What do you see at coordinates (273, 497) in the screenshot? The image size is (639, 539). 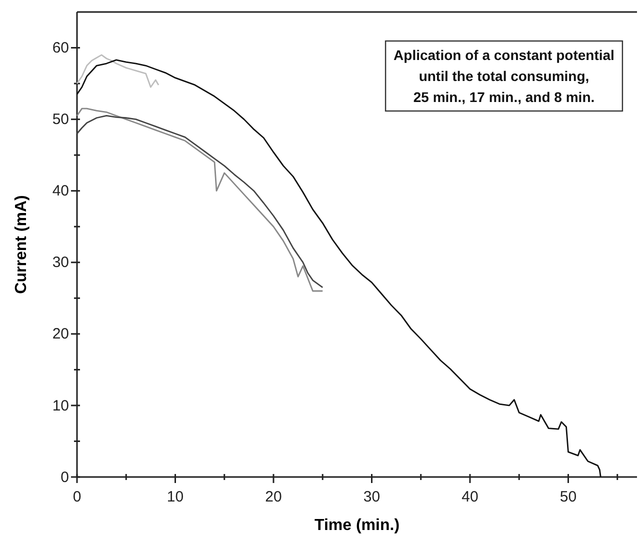 I see `x-tick-label: 20` at bounding box center [273, 497].